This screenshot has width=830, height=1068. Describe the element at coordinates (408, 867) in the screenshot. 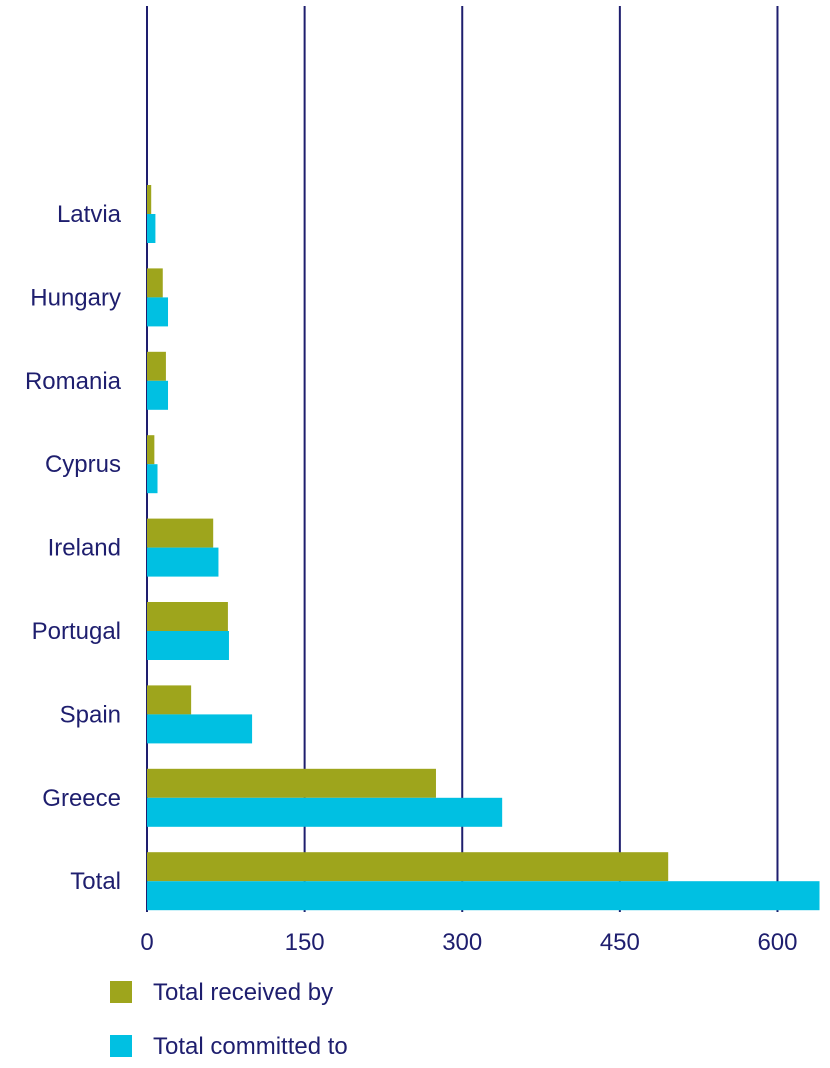

I see `bar-total-received` at that location.